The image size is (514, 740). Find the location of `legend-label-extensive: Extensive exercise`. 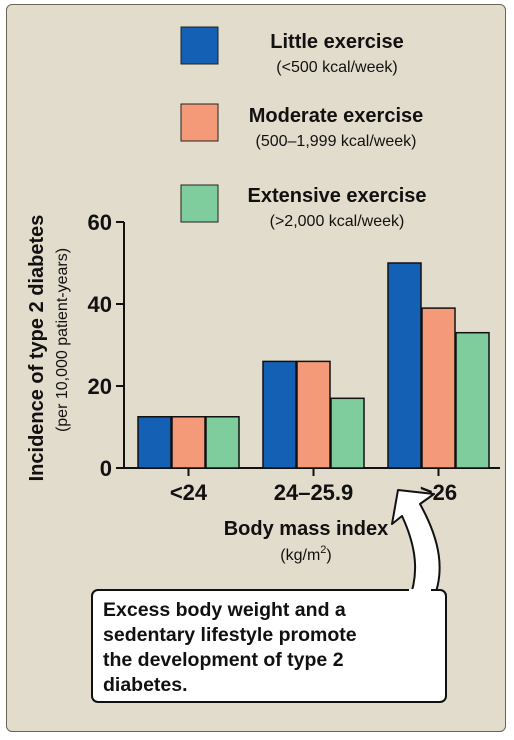

legend-label-extensive: Extensive exercise is located at coordinates (336, 196).